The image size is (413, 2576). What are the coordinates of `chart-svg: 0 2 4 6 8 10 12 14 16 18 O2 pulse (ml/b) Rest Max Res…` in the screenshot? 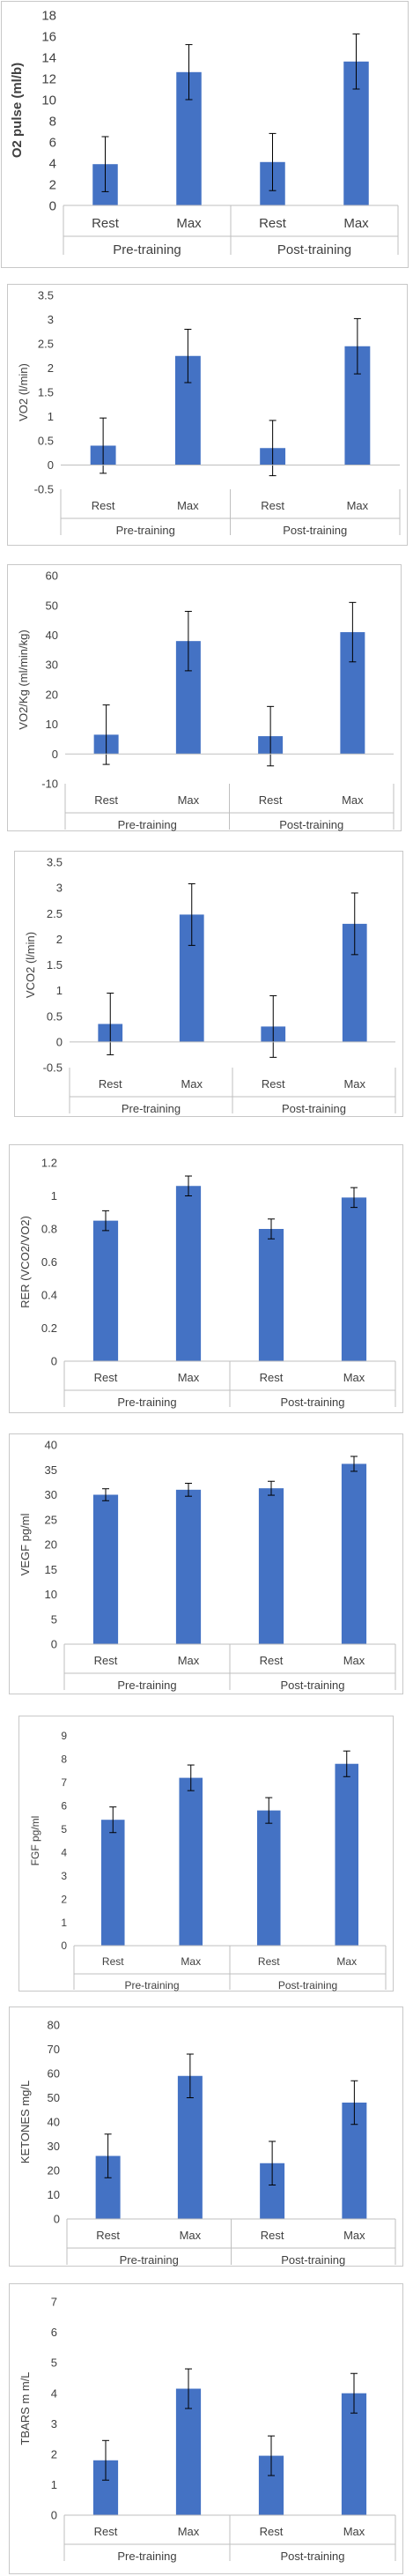 It's located at (204, 133).